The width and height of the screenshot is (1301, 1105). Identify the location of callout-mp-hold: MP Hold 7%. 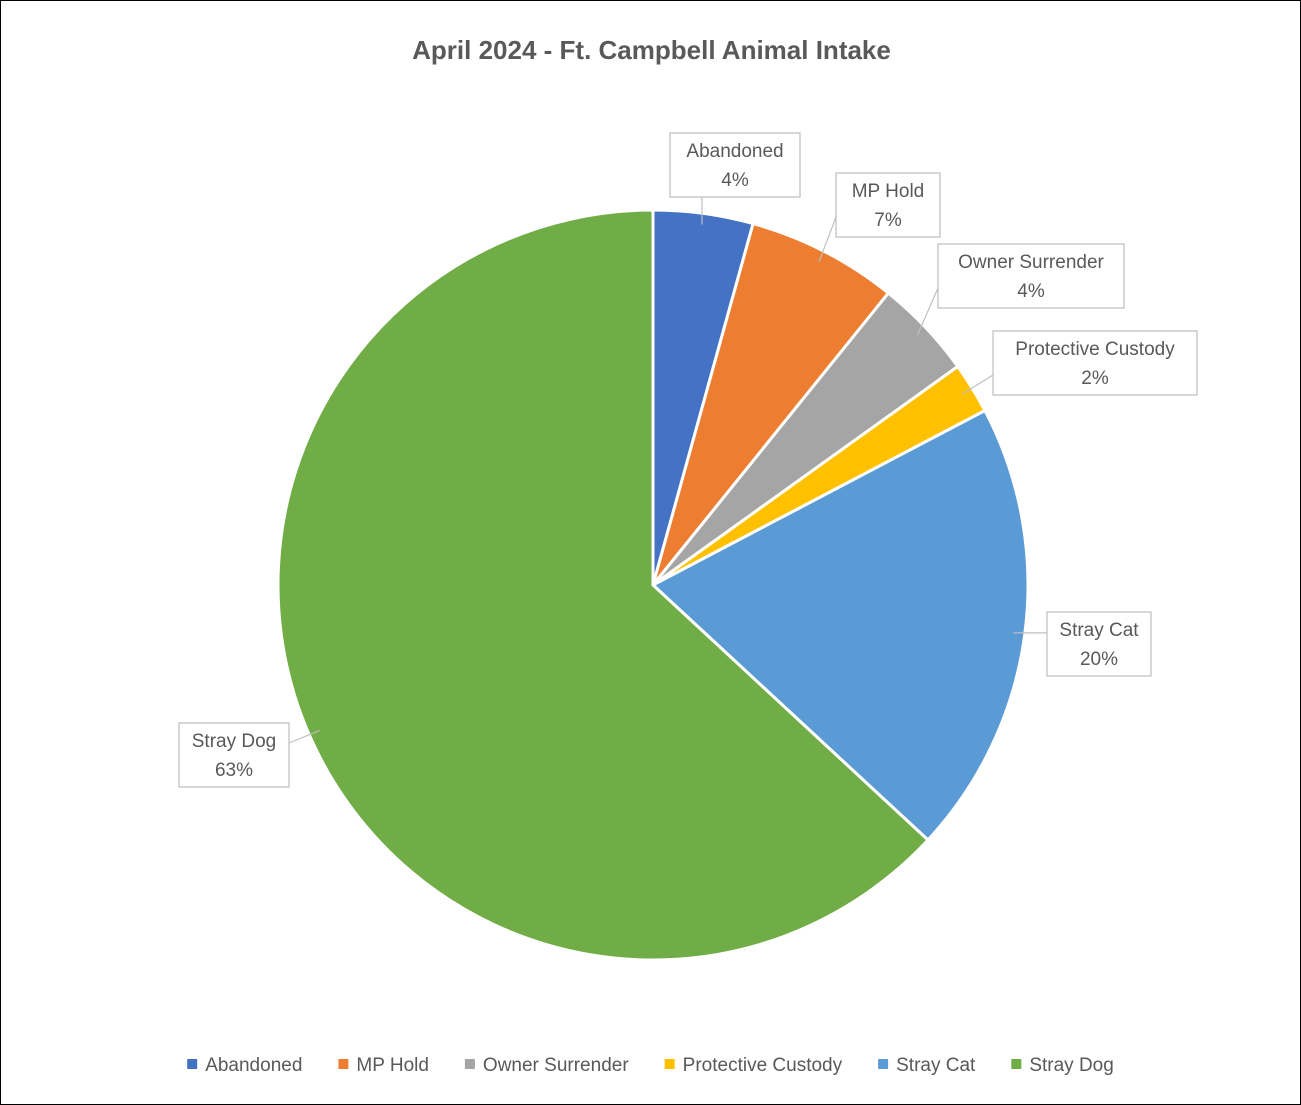
(879, 217).